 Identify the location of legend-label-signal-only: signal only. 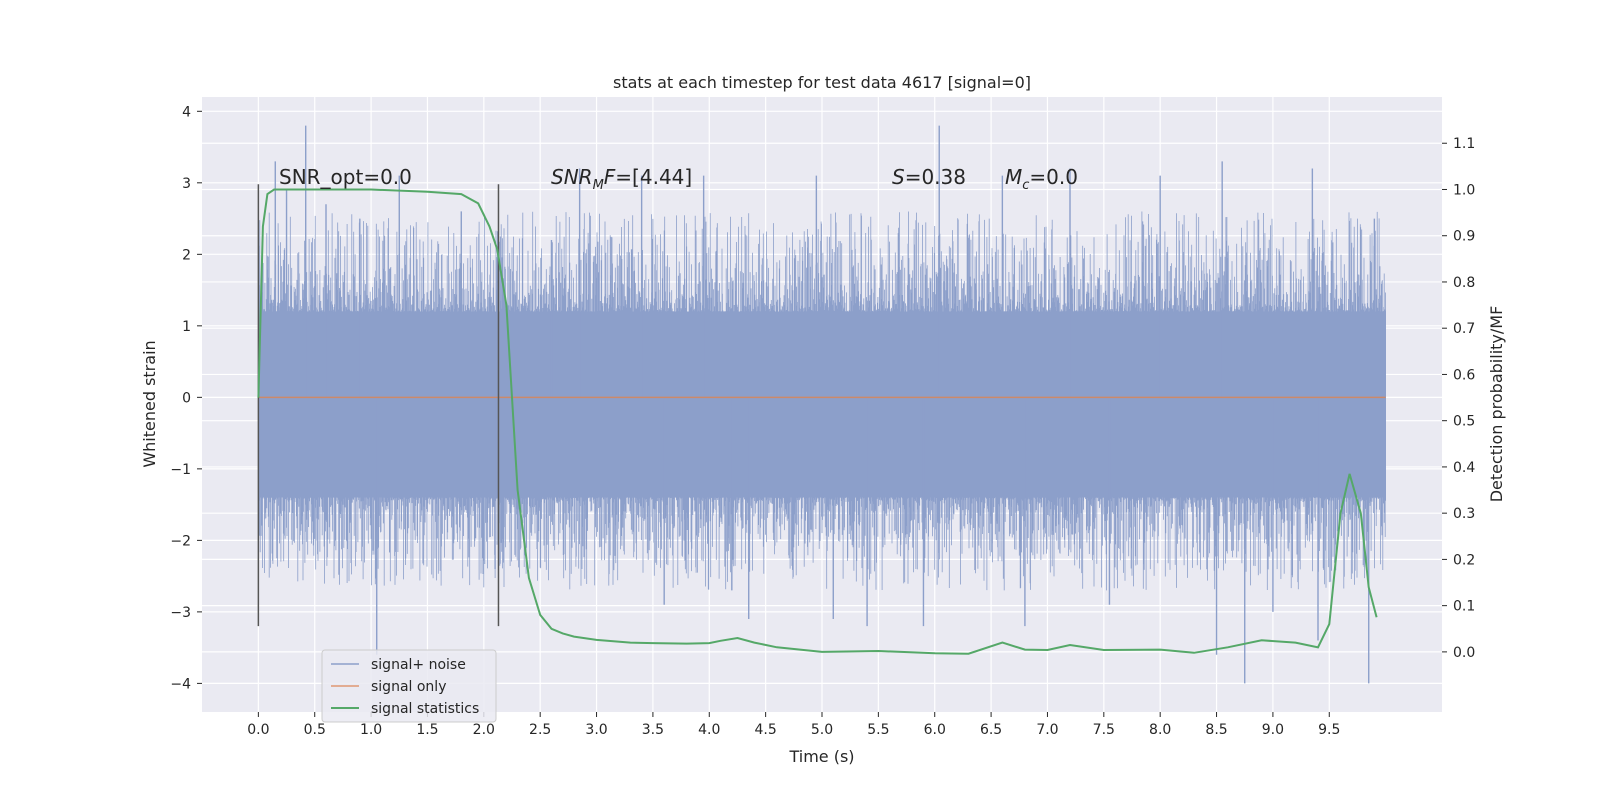
(408, 687).